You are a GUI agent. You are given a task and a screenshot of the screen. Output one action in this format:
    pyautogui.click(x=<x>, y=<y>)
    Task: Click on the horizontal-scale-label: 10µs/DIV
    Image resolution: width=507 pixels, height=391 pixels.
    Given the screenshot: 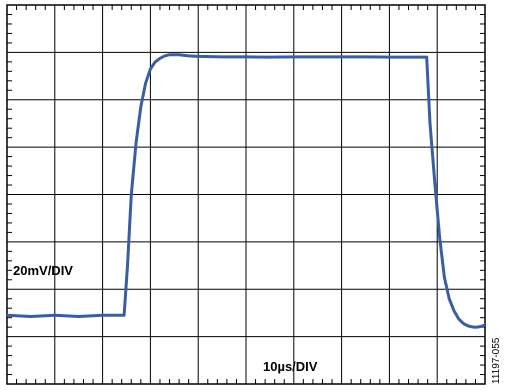 What is the action you would take?
    pyautogui.click(x=290, y=366)
    